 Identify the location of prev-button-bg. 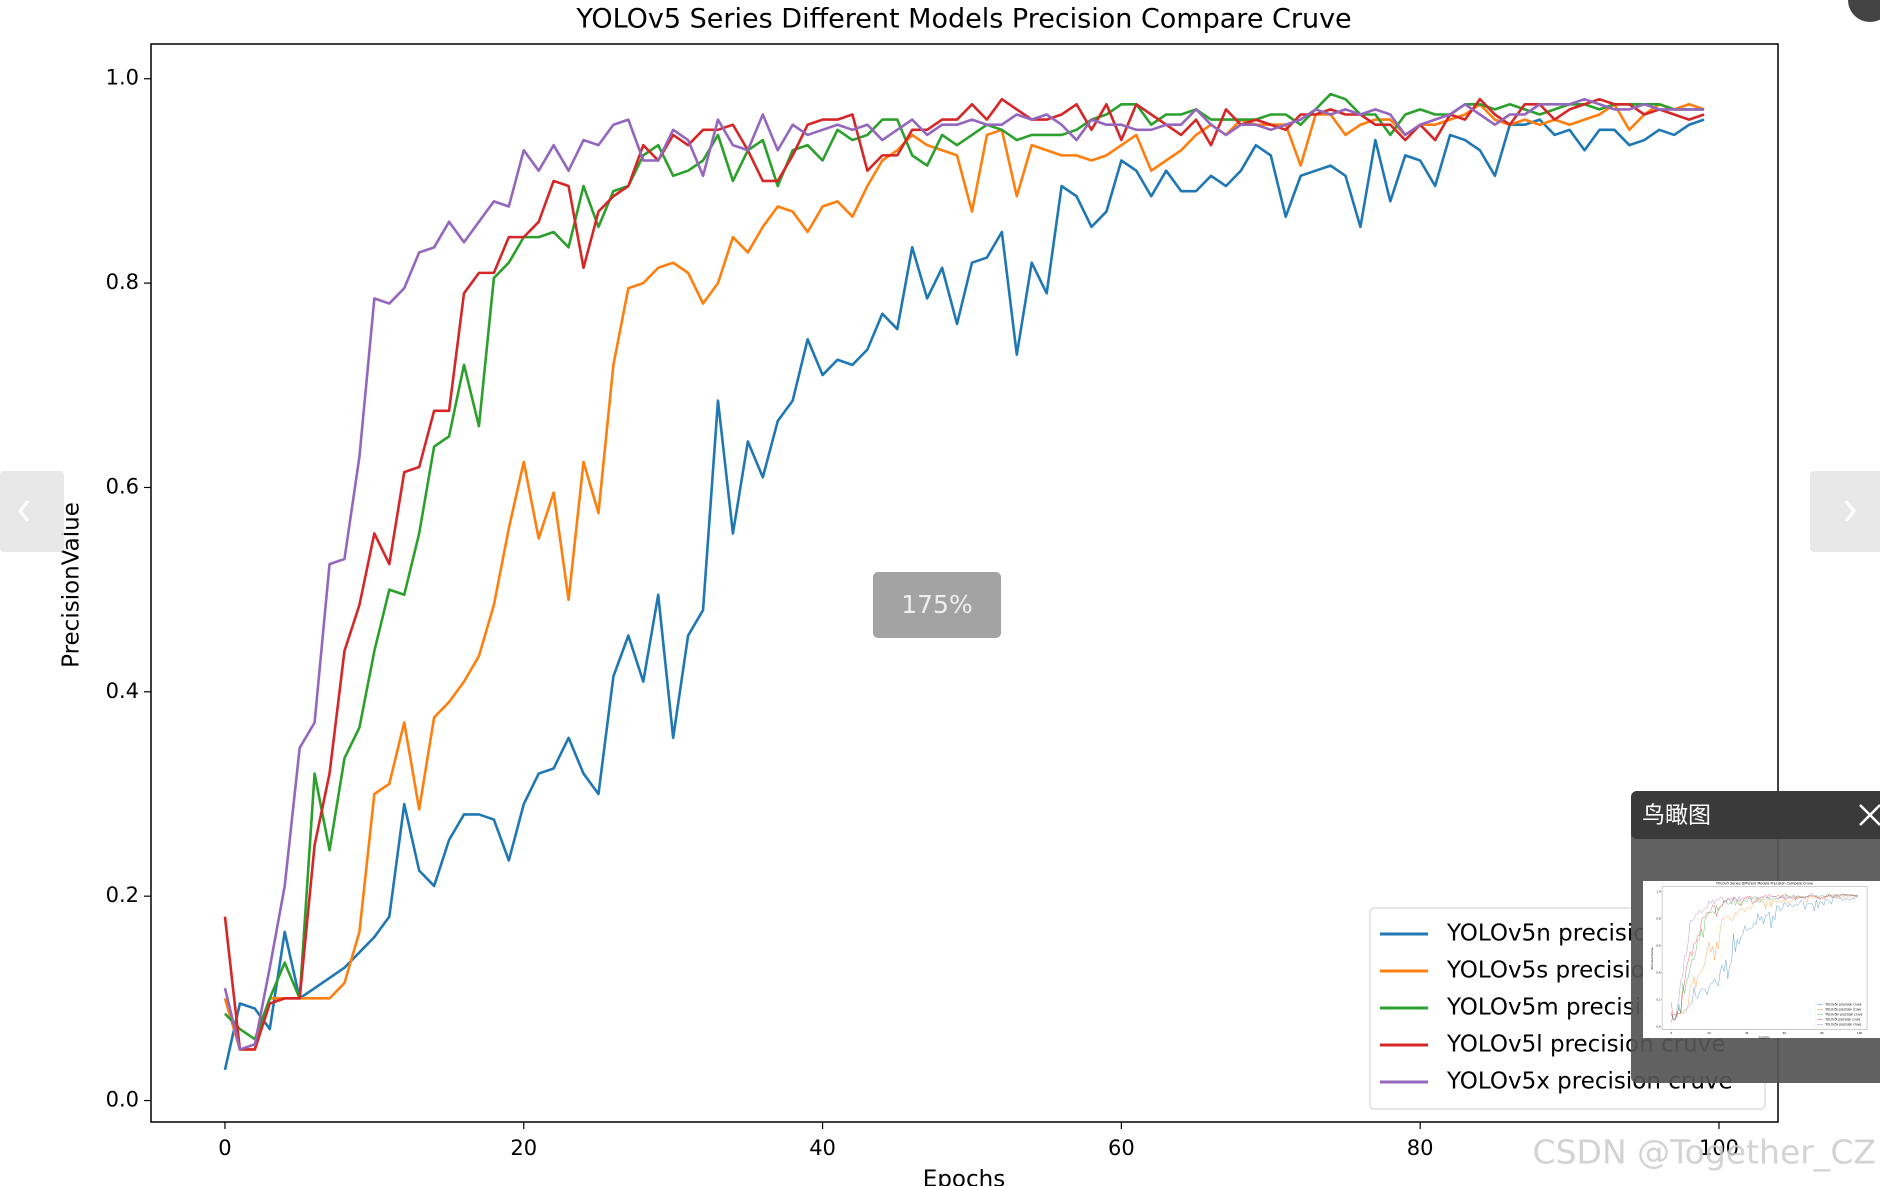
(32, 511).